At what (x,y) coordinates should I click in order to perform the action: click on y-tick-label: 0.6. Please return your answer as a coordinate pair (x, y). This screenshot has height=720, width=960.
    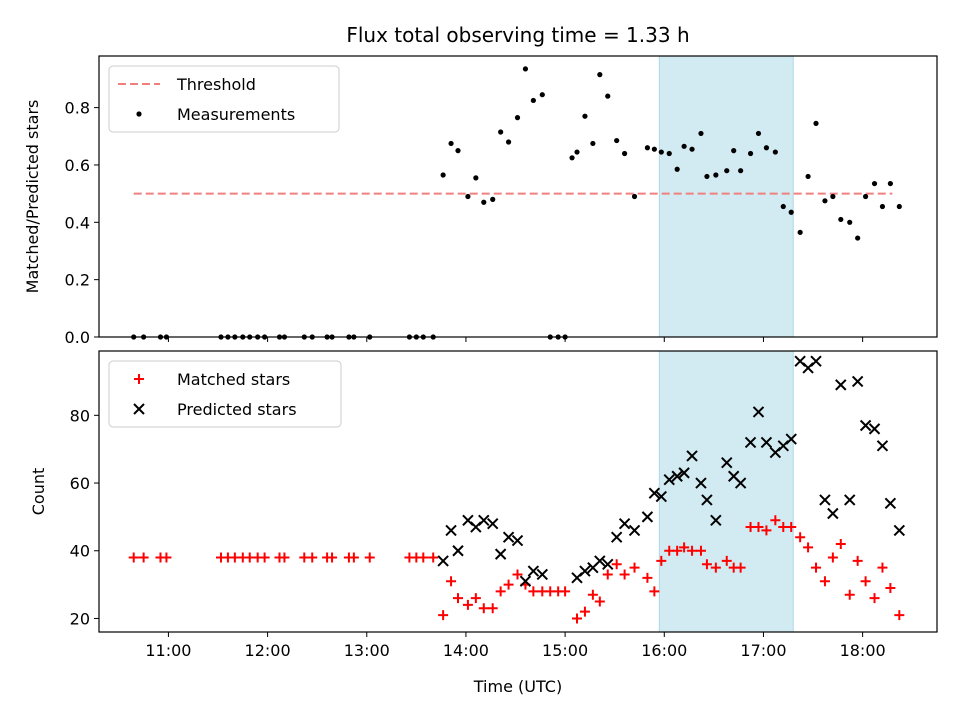
    Looking at the image, I should click on (77, 165).